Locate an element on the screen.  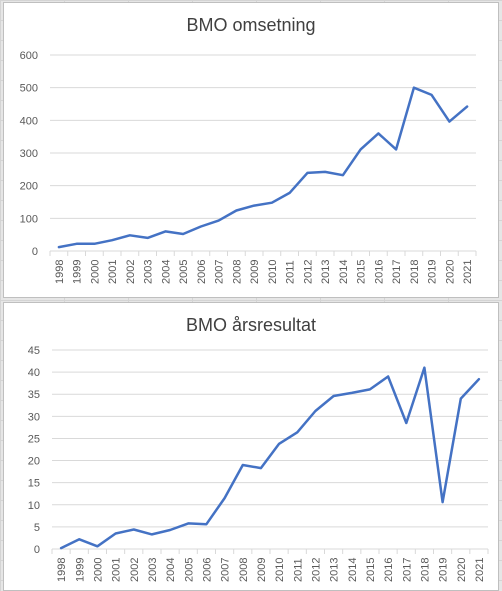
y-tick-label: 400 is located at coordinates (29, 121).